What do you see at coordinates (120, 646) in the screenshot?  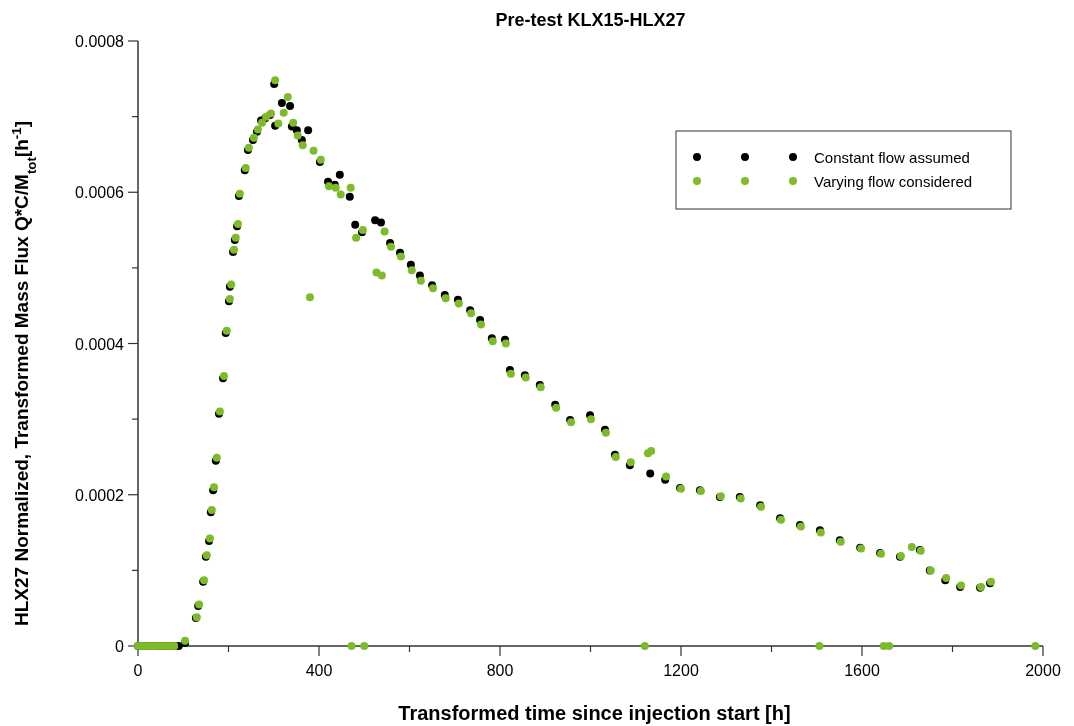 I see `y-tick-label: 0` at bounding box center [120, 646].